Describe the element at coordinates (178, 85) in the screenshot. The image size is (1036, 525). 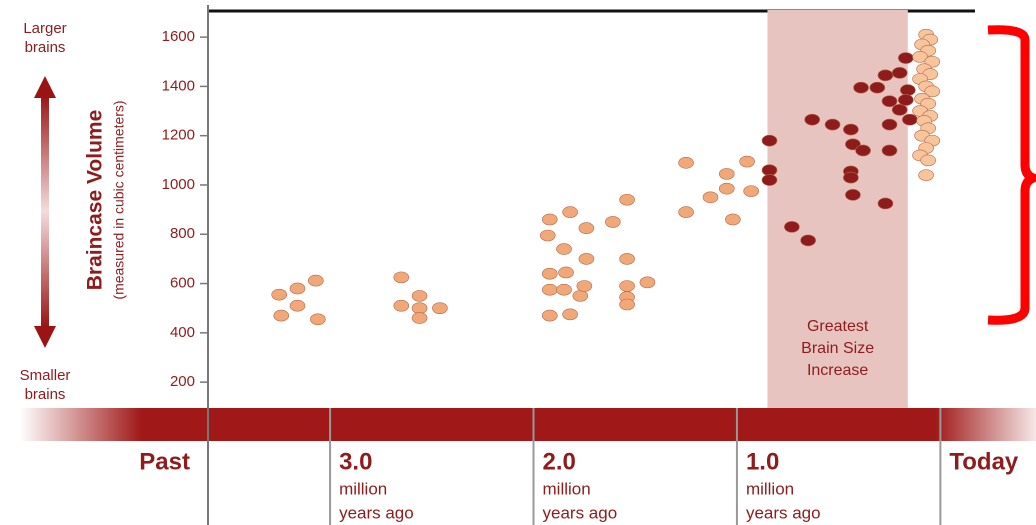
I see `y-tick-label: 1400` at that location.